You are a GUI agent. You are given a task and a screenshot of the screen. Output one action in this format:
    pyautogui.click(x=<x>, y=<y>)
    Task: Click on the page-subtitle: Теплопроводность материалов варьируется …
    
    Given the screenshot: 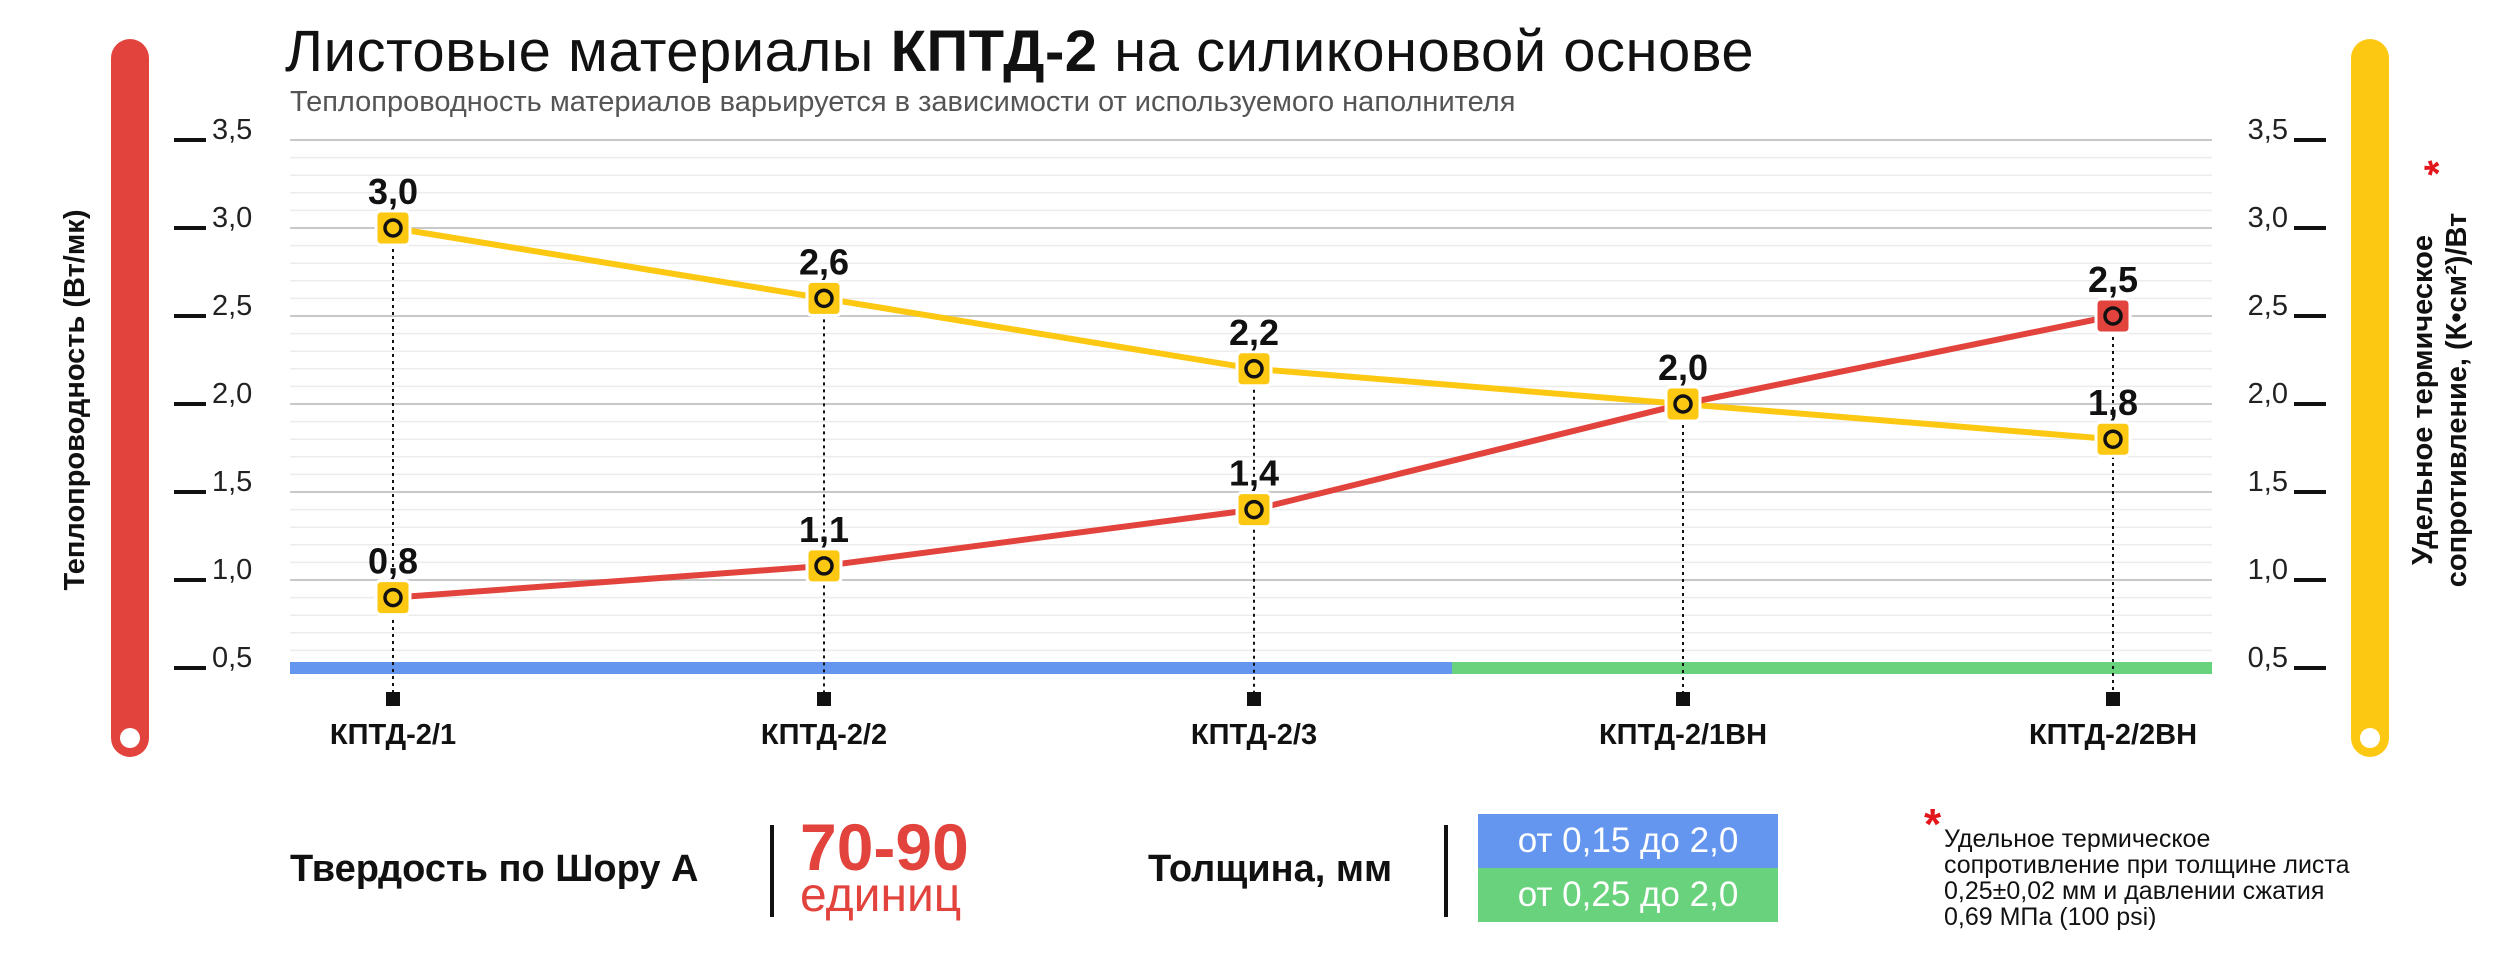 What is the action you would take?
    pyautogui.click(x=903, y=102)
    